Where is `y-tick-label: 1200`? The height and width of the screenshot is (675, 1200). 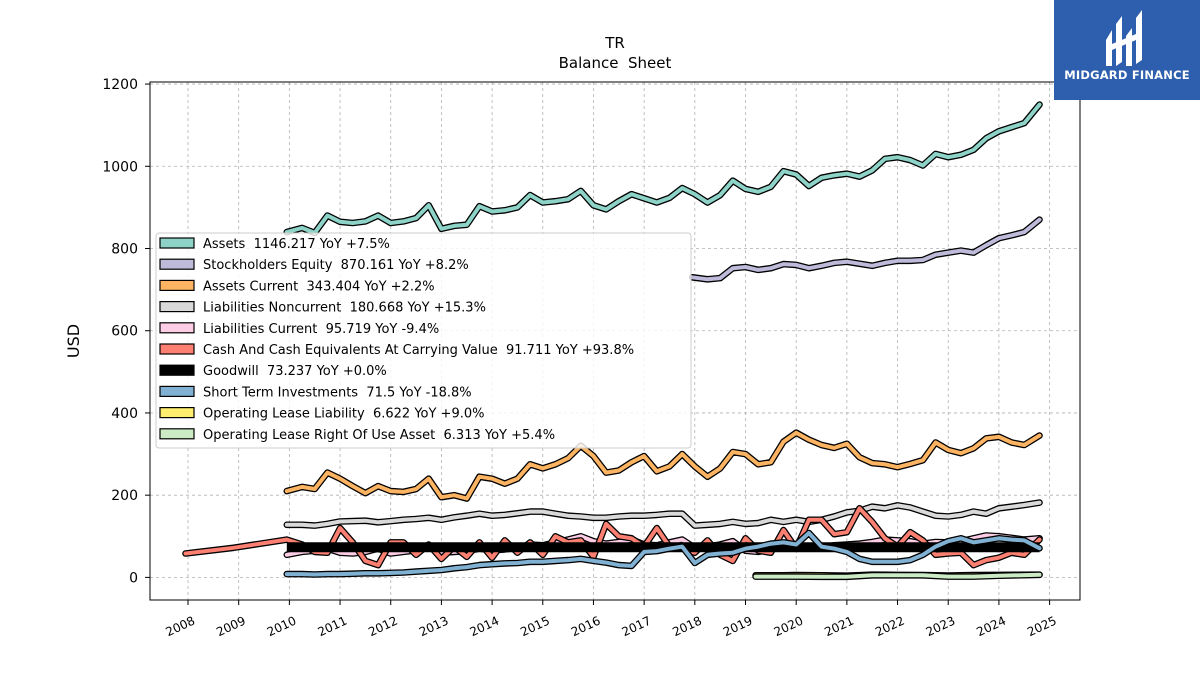 y-tick-label: 1200 is located at coordinates (120, 85).